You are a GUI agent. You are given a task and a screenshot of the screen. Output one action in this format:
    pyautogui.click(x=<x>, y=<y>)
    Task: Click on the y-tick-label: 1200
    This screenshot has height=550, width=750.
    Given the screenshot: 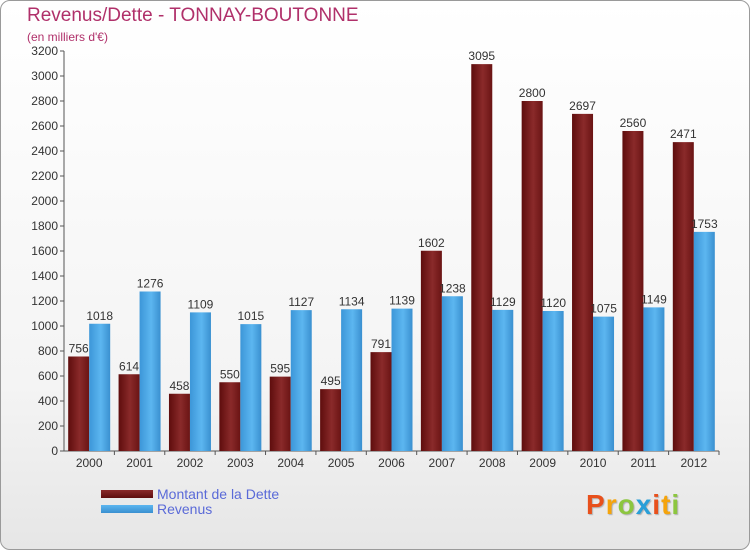 What is the action you would take?
    pyautogui.click(x=44, y=301)
    